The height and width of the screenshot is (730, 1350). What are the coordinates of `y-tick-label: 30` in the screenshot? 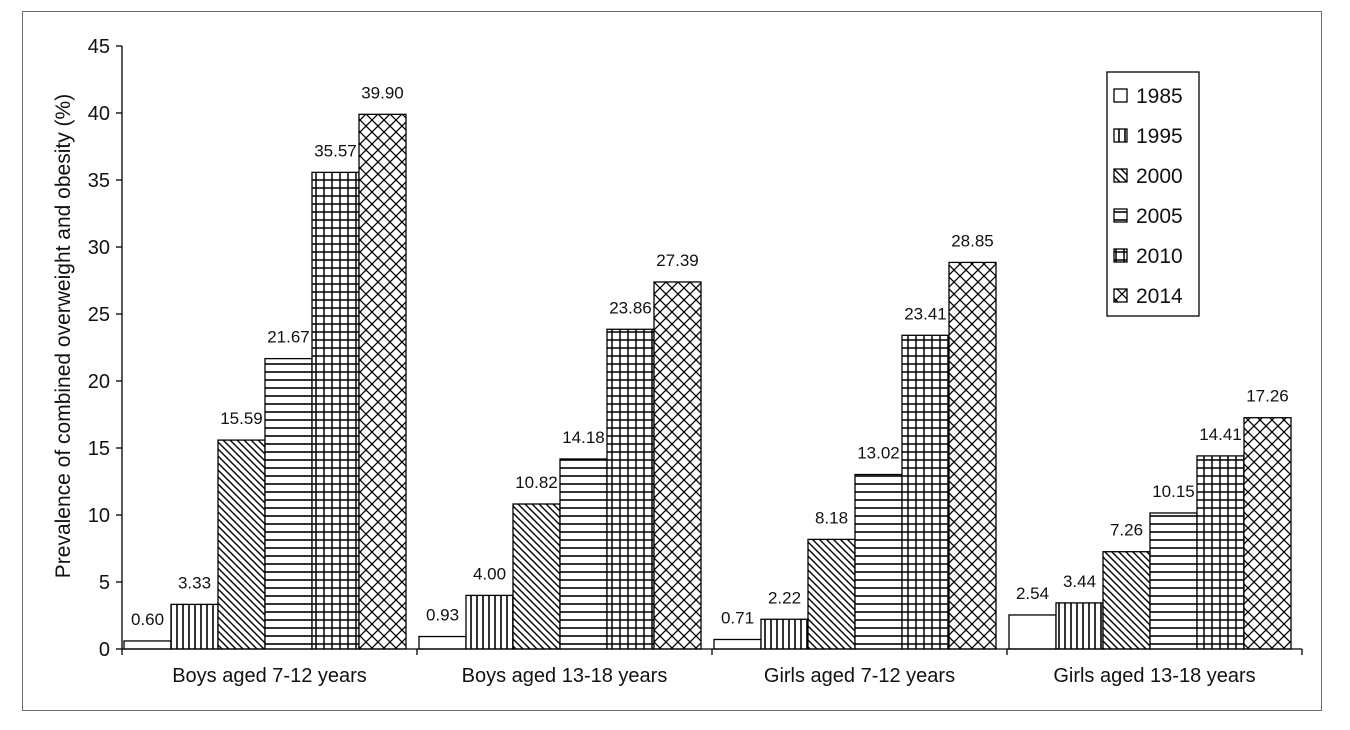 It's located at (99, 248).